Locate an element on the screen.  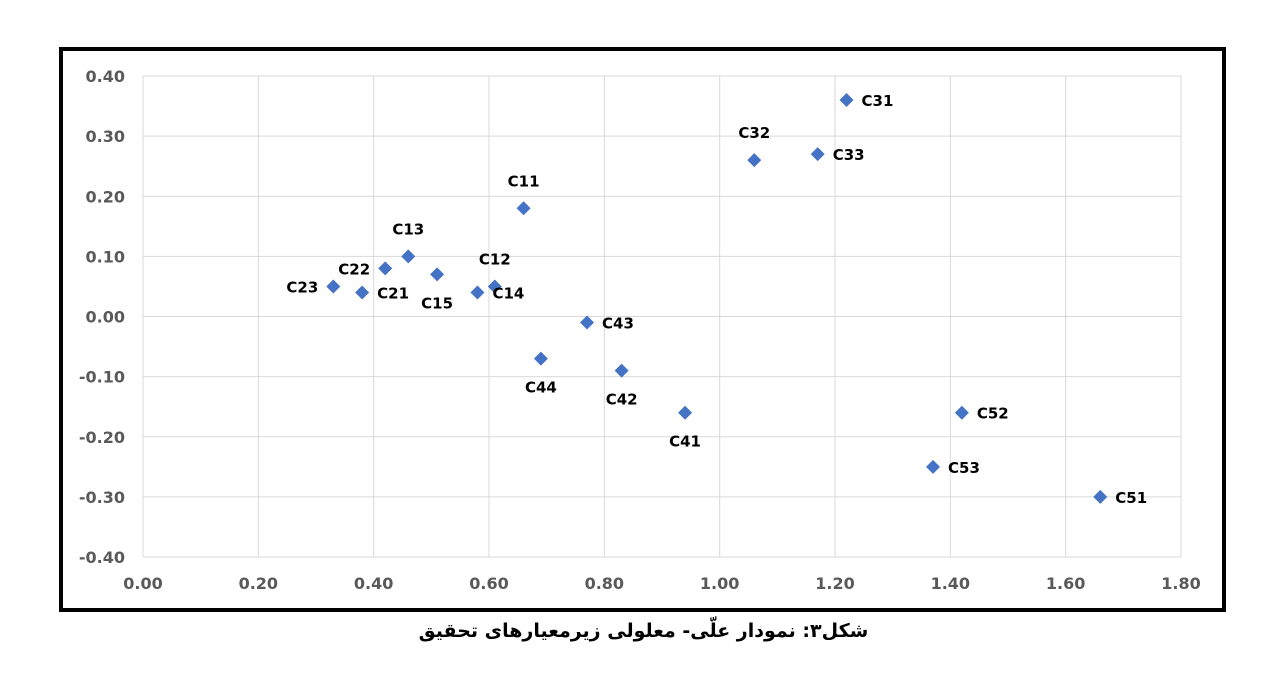
data-label-c32: C32 is located at coordinates (754, 133).